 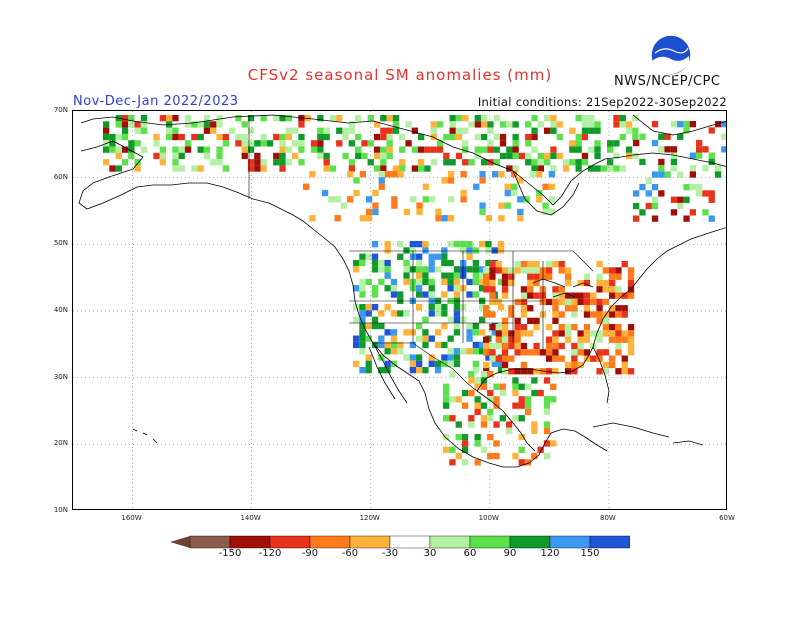 I want to click on forecast-period: Nov-Dec-Jan 2022/2023, so click(x=156, y=101).